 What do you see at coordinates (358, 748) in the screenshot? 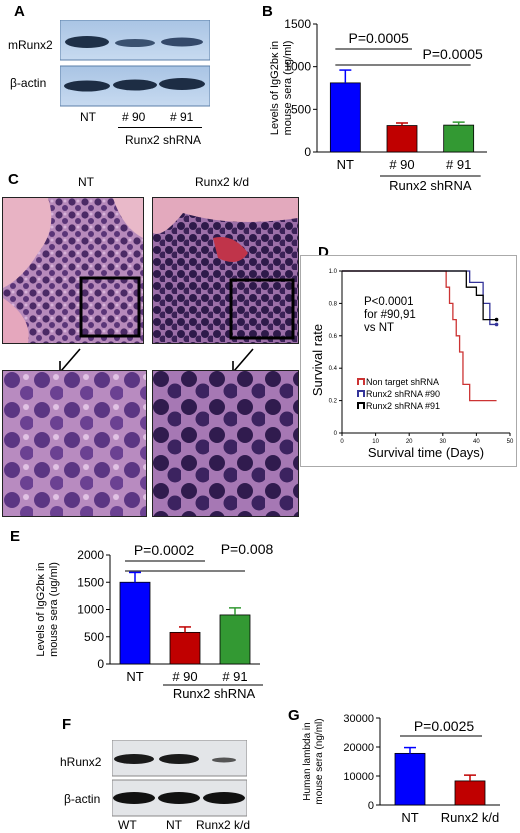
I see `chart-g-ytick-label: 20000` at bounding box center [358, 748].